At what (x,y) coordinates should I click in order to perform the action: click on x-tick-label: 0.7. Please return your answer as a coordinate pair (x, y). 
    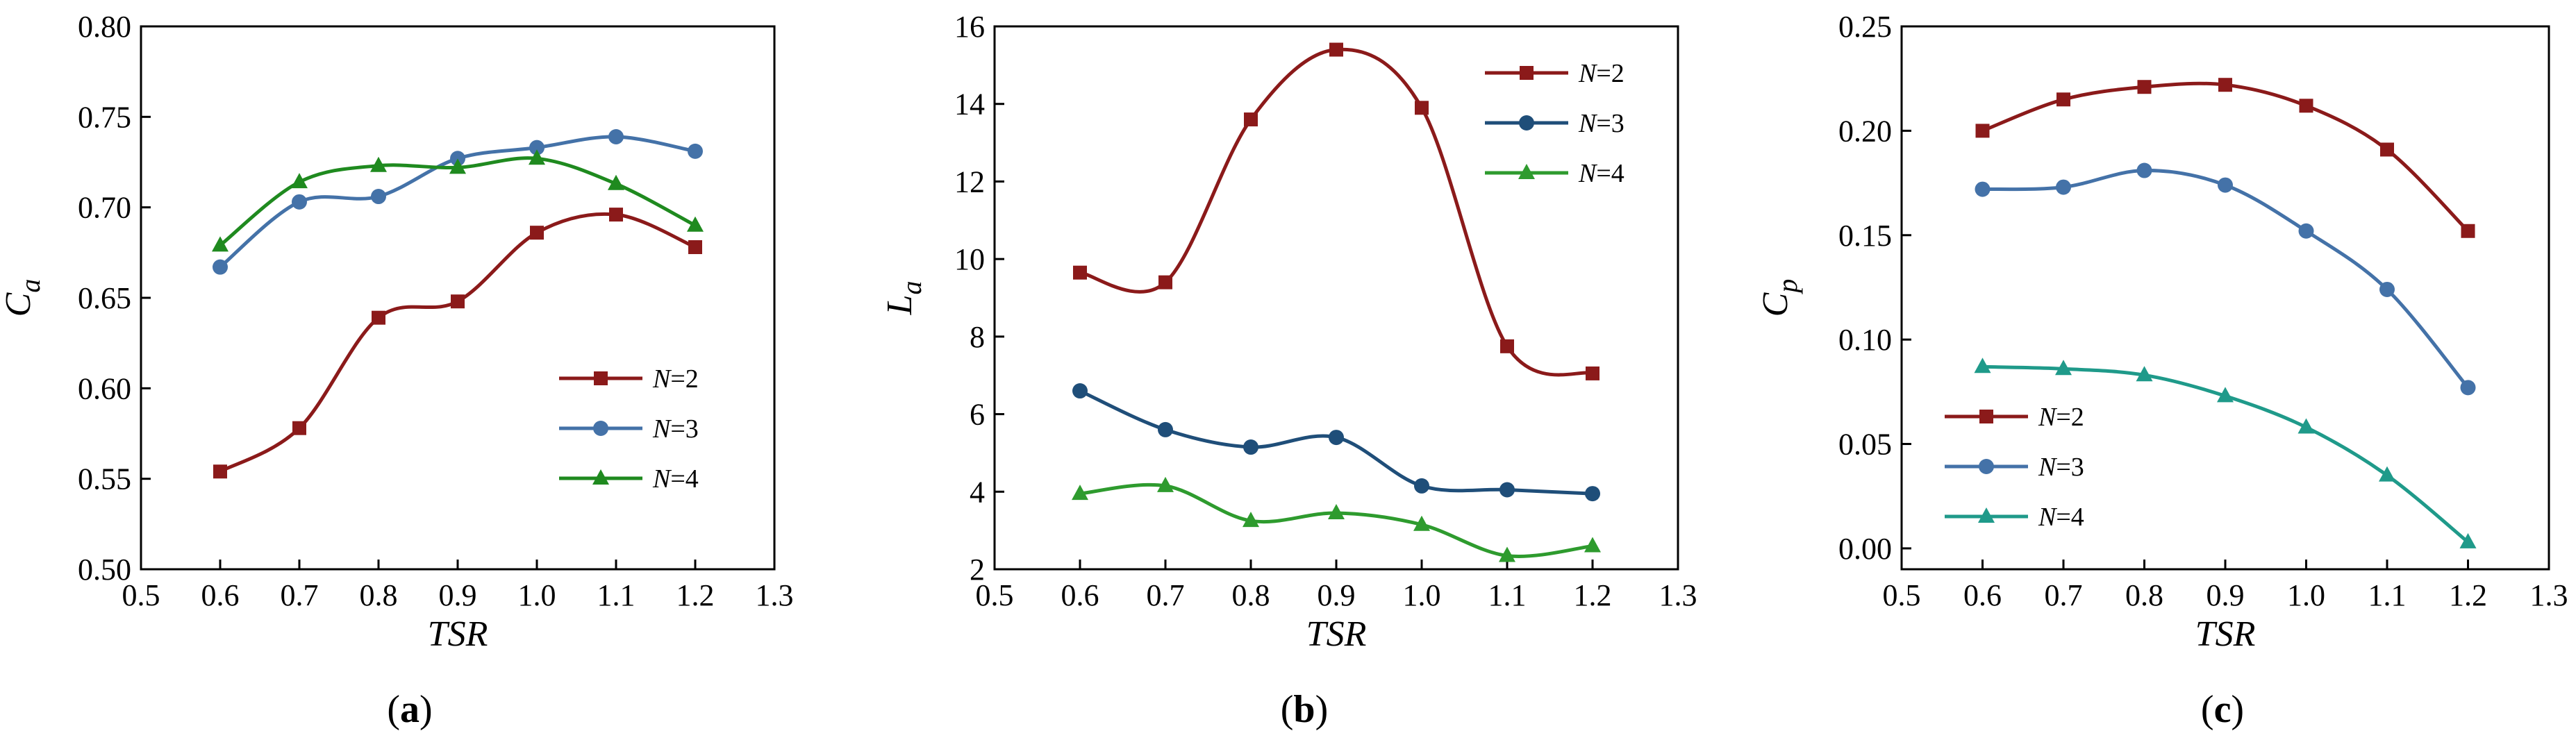
    Looking at the image, I should click on (1166, 595).